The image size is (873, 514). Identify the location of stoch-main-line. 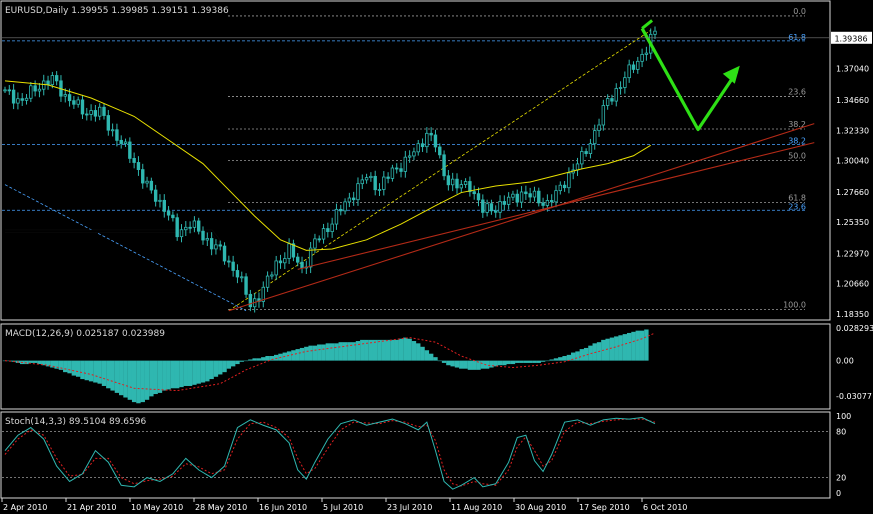
(330, 453).